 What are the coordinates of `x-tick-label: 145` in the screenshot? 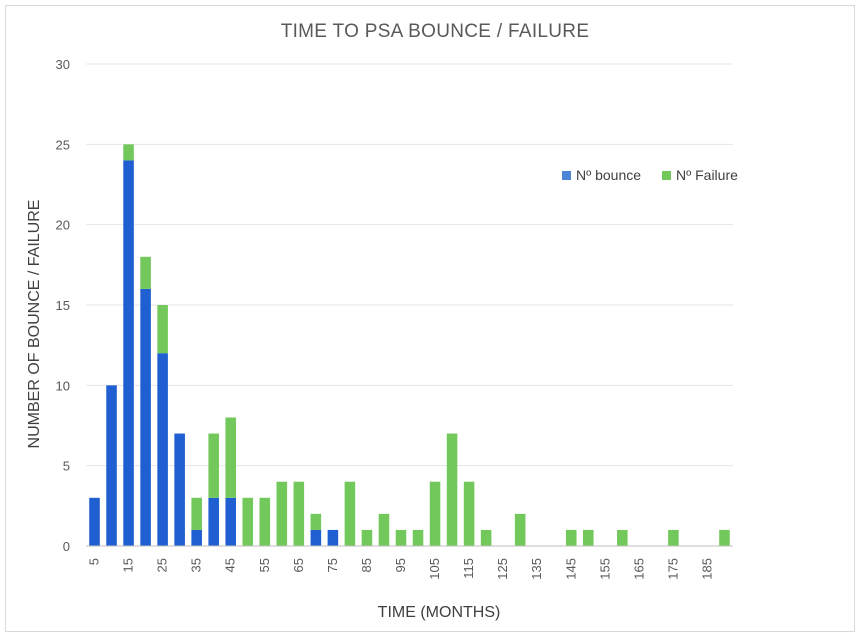 It's located at (570, 569).